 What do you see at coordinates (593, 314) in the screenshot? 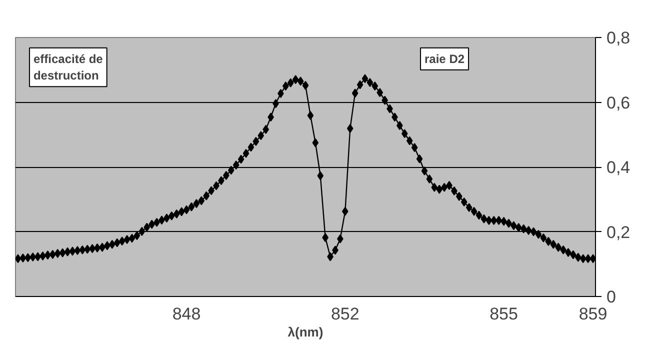
I see `x-tick-label: 859` at bounding box center [593, 314].